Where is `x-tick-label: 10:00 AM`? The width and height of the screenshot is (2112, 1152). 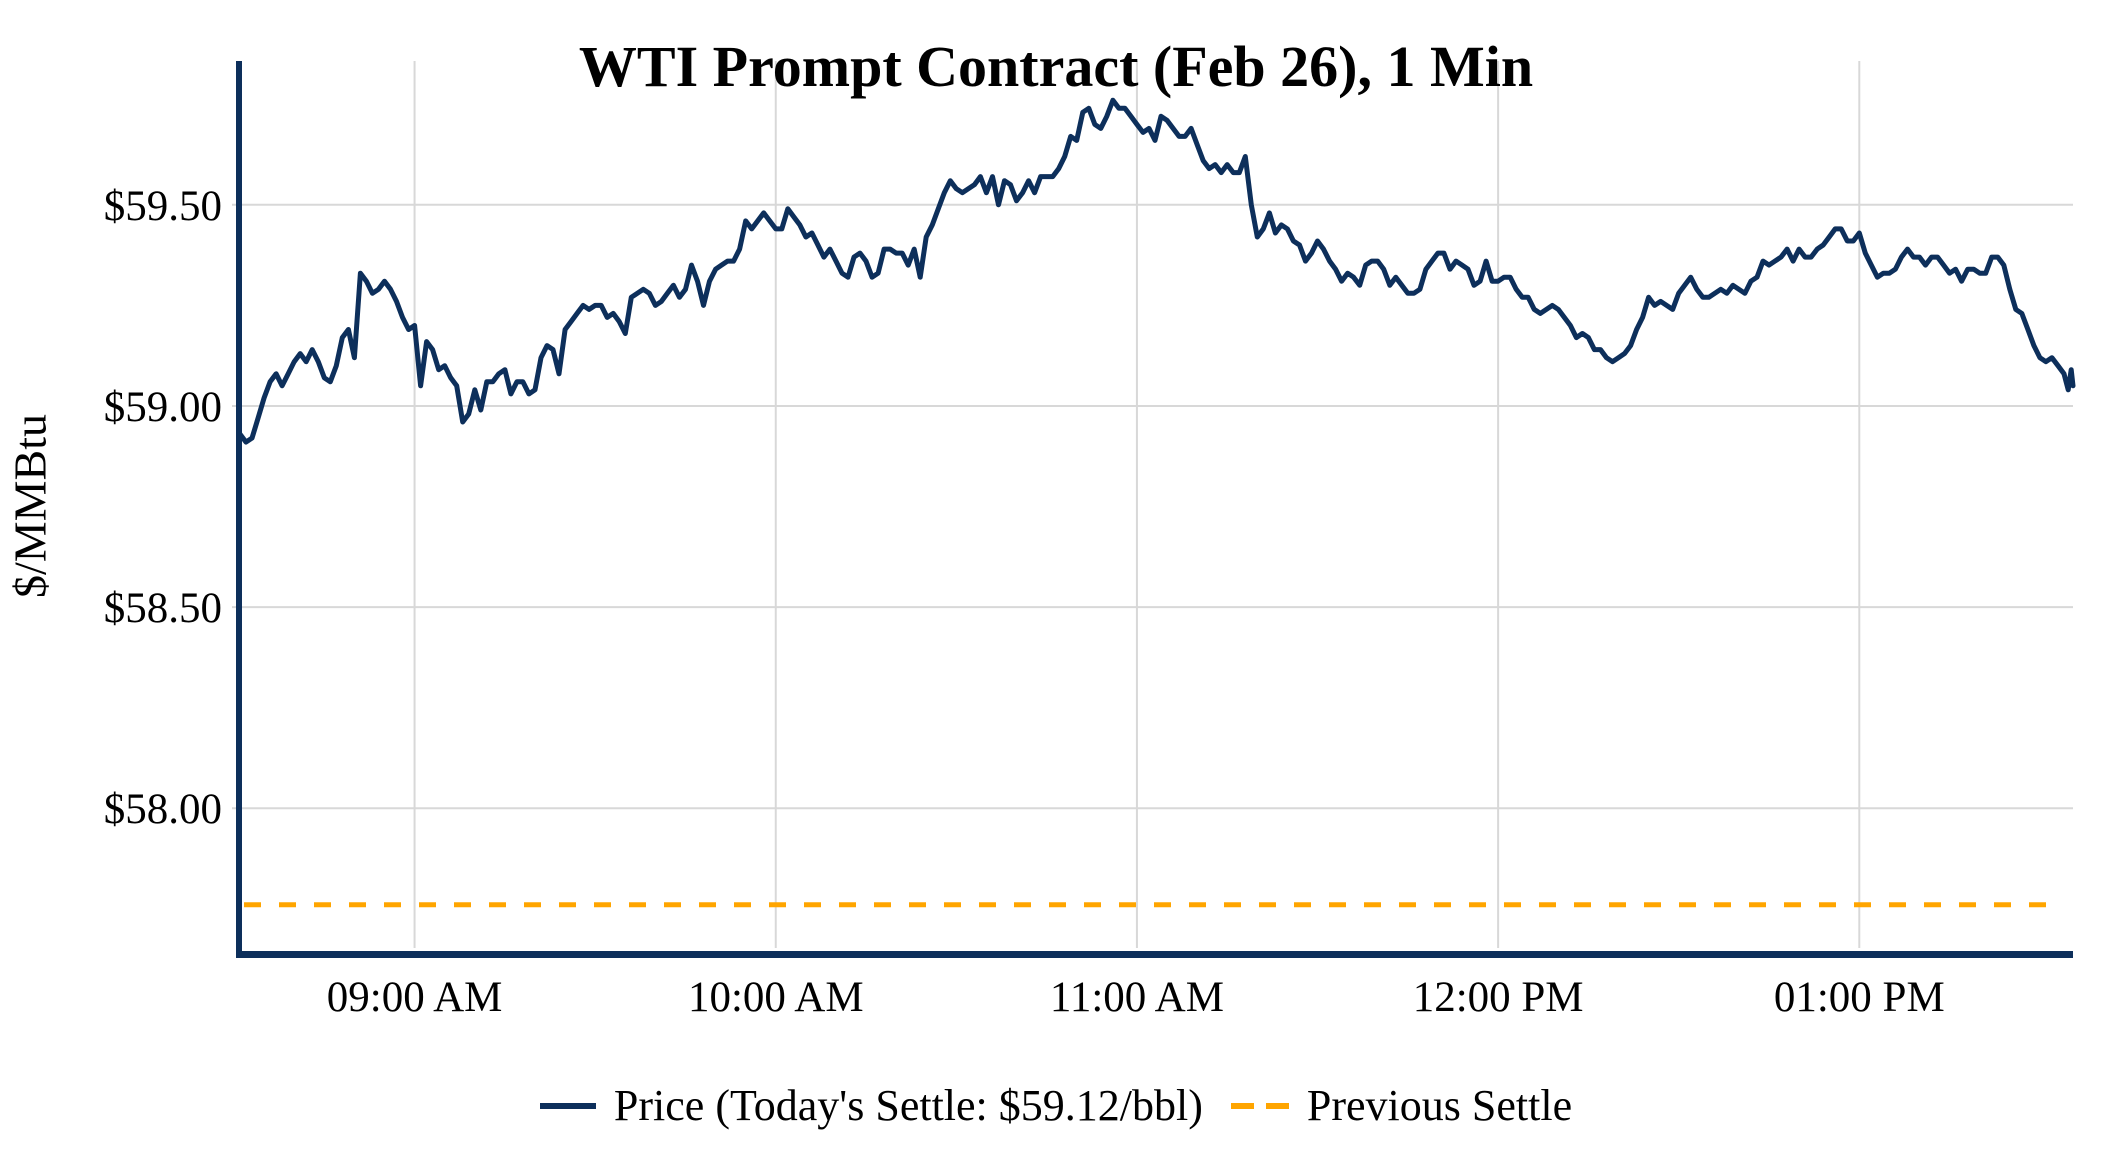 x-tick-label: 10:00 AM is located at coordinates (776, 997).